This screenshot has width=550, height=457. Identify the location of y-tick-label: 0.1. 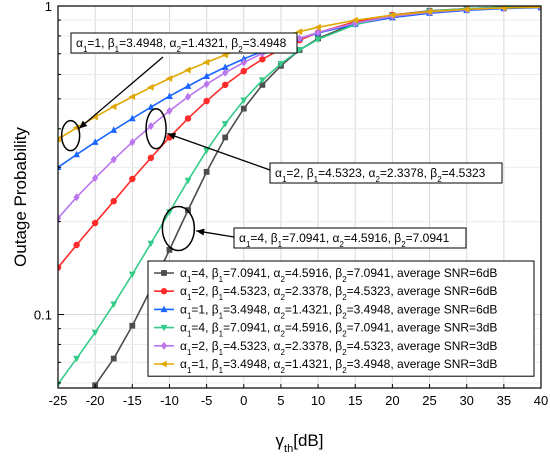
(43, 315).